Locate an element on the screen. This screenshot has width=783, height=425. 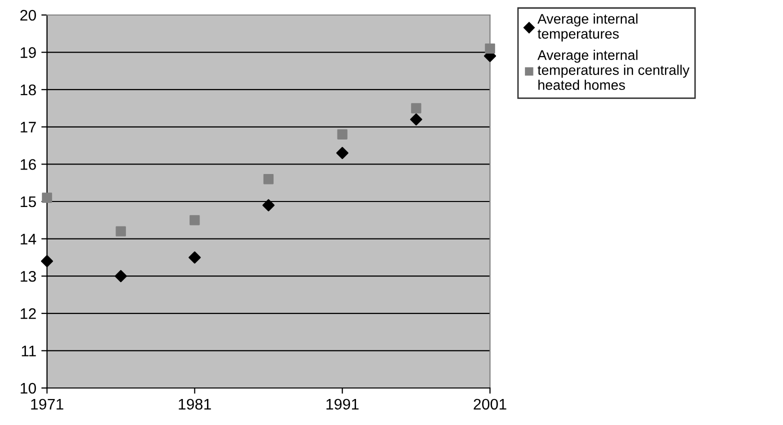
x-tick-label: 1981 is located at coordinates (194, 404).